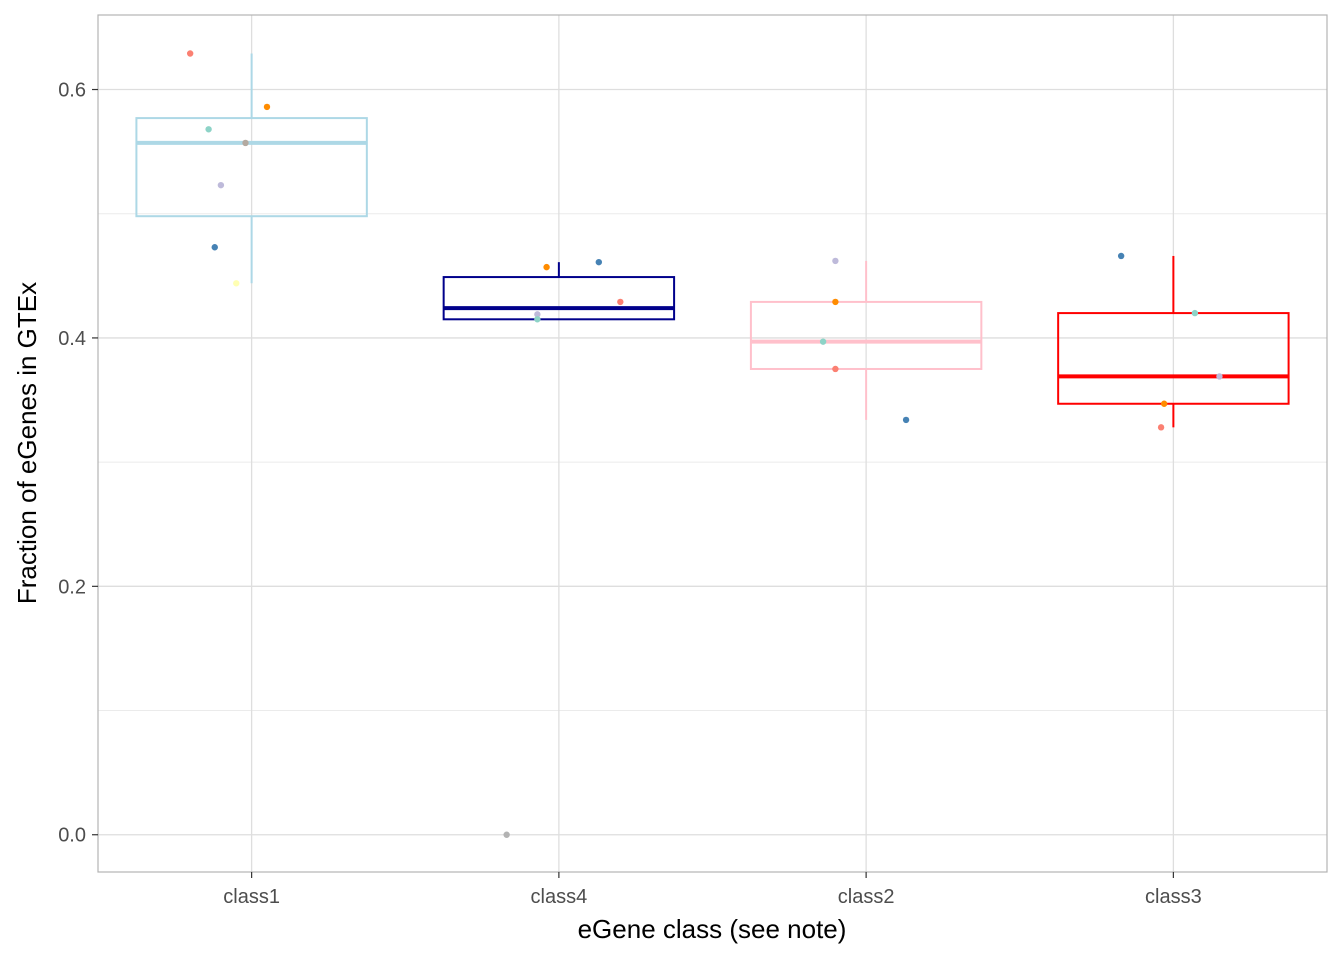  What do you see at coordinates (72, 836) in the screenshot?
I see `y-tick-label: 0.0` at bounding box center [72, 836].